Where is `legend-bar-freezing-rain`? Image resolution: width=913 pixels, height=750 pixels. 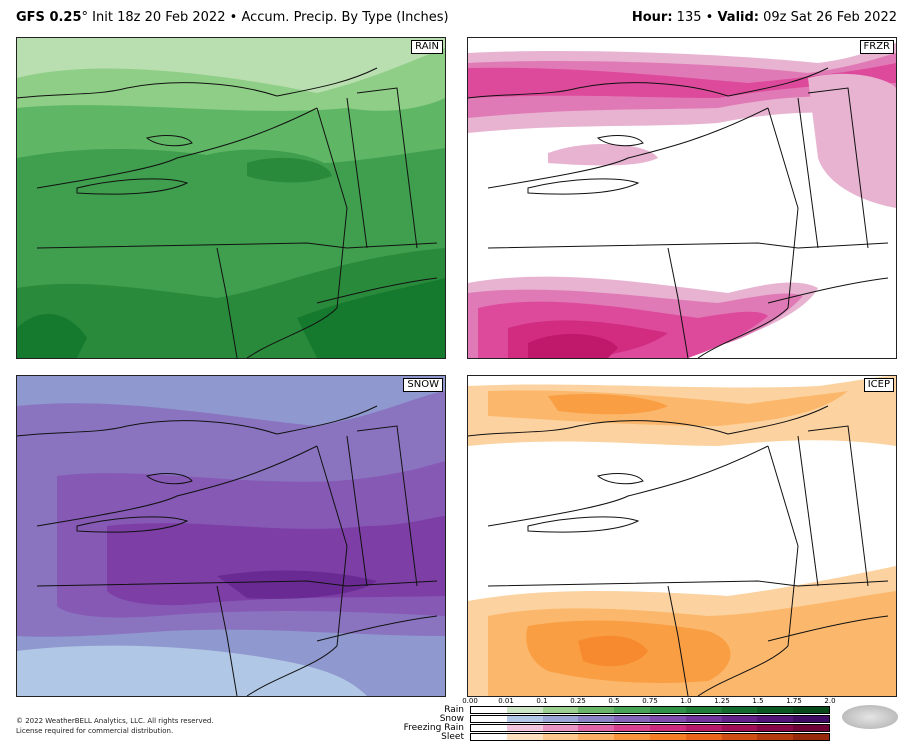 legend-bar-freezing-rain is located at coordinates (650, 728).